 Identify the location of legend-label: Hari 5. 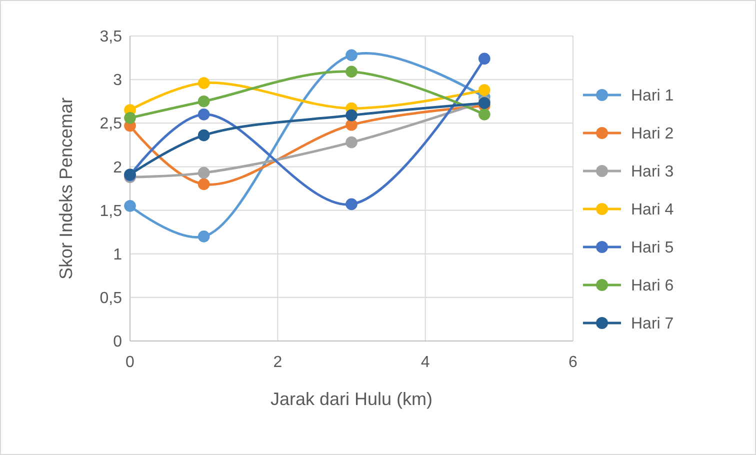
(652, 248).